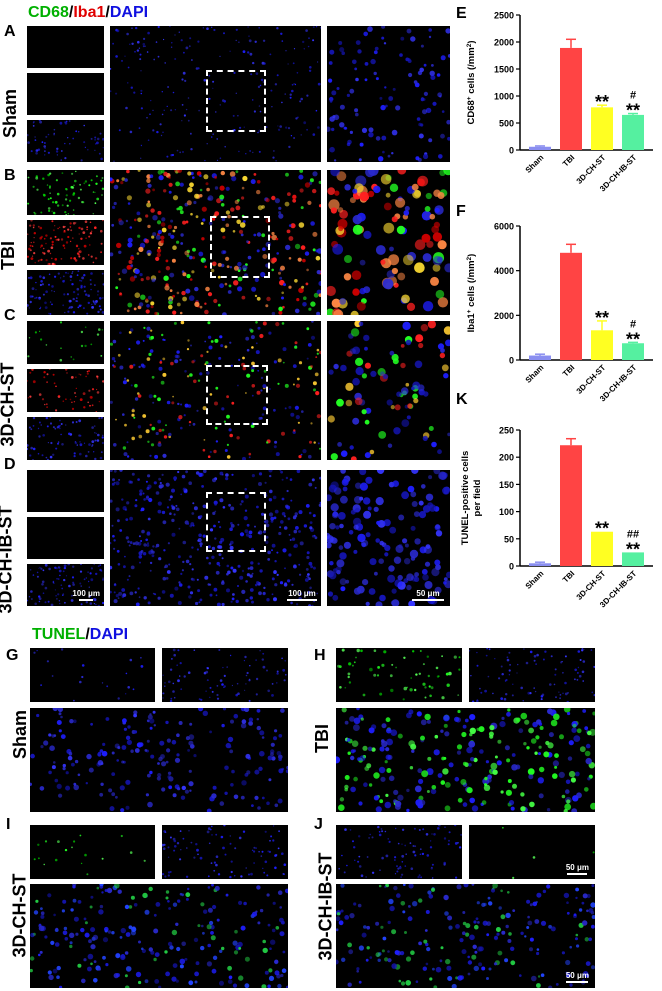 The width and height of the screenshot is (662, 991). Describe the element at coordinates (159, 936) in the screenshot. I see `merge-dots` at that location.